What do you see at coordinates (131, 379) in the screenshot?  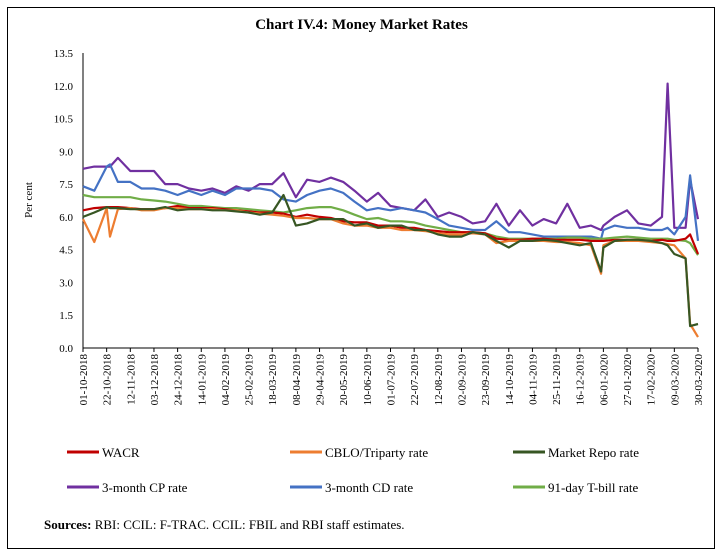 I see `x-tick-label: 12-11-2018` at bounding box center [131, 379].